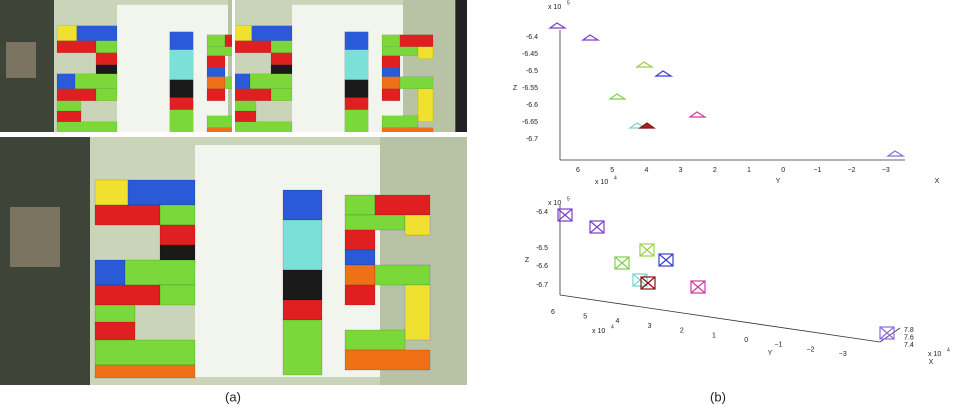 Image resolution: width=955 pixels, height=409 pixels. What do you see at coordinates (530, 54) in the screenshot?
I see `z-tick-label: -6.45` at bounding box center [530, 54].